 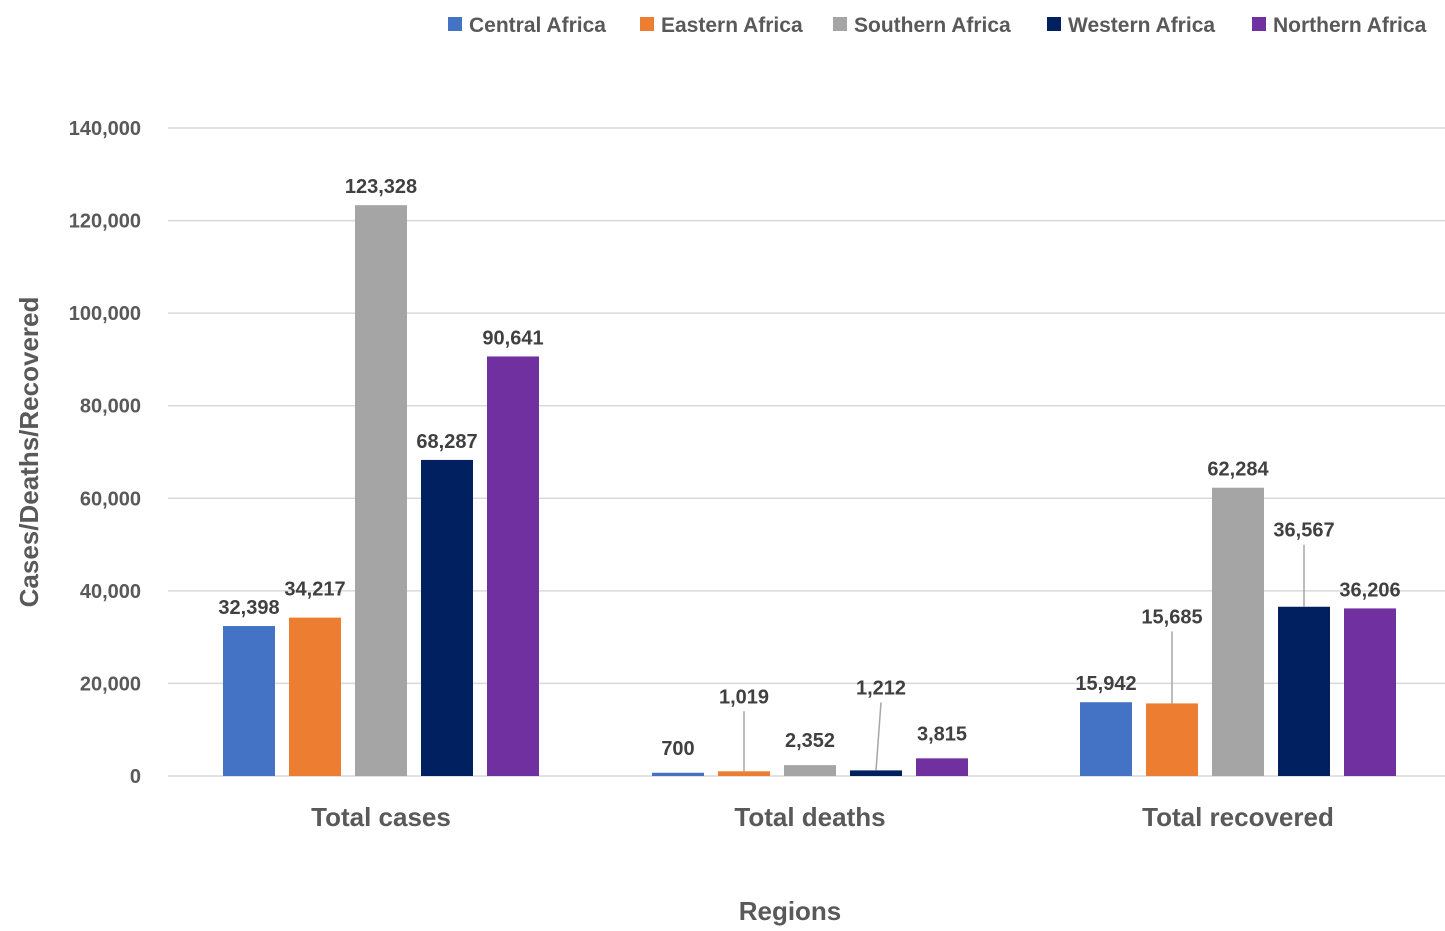 I want to click on label-leader-line, so click(x=878, y=736).